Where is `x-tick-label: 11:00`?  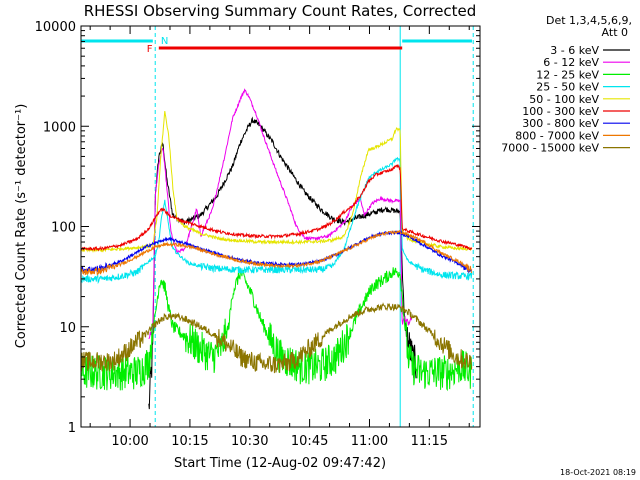
x-tick-label: 11:00 is located at coordinates (369, 441).